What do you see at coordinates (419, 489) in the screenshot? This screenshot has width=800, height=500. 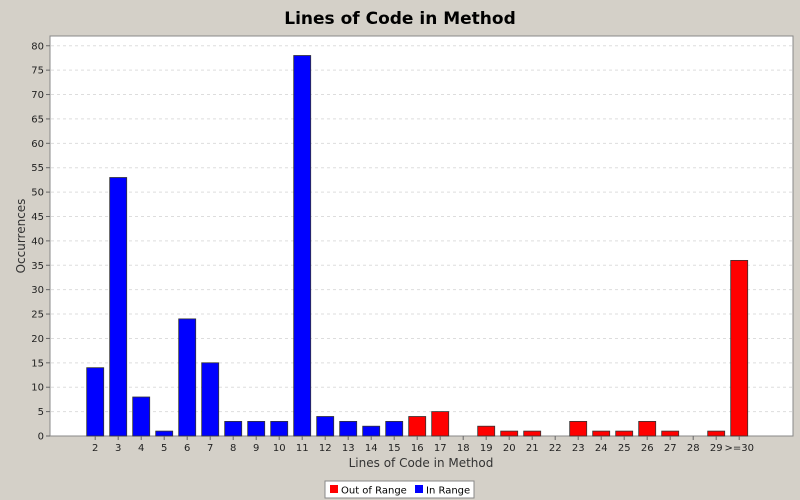 I see `legend-swatch-in-range` at bounding box center [419, 489].